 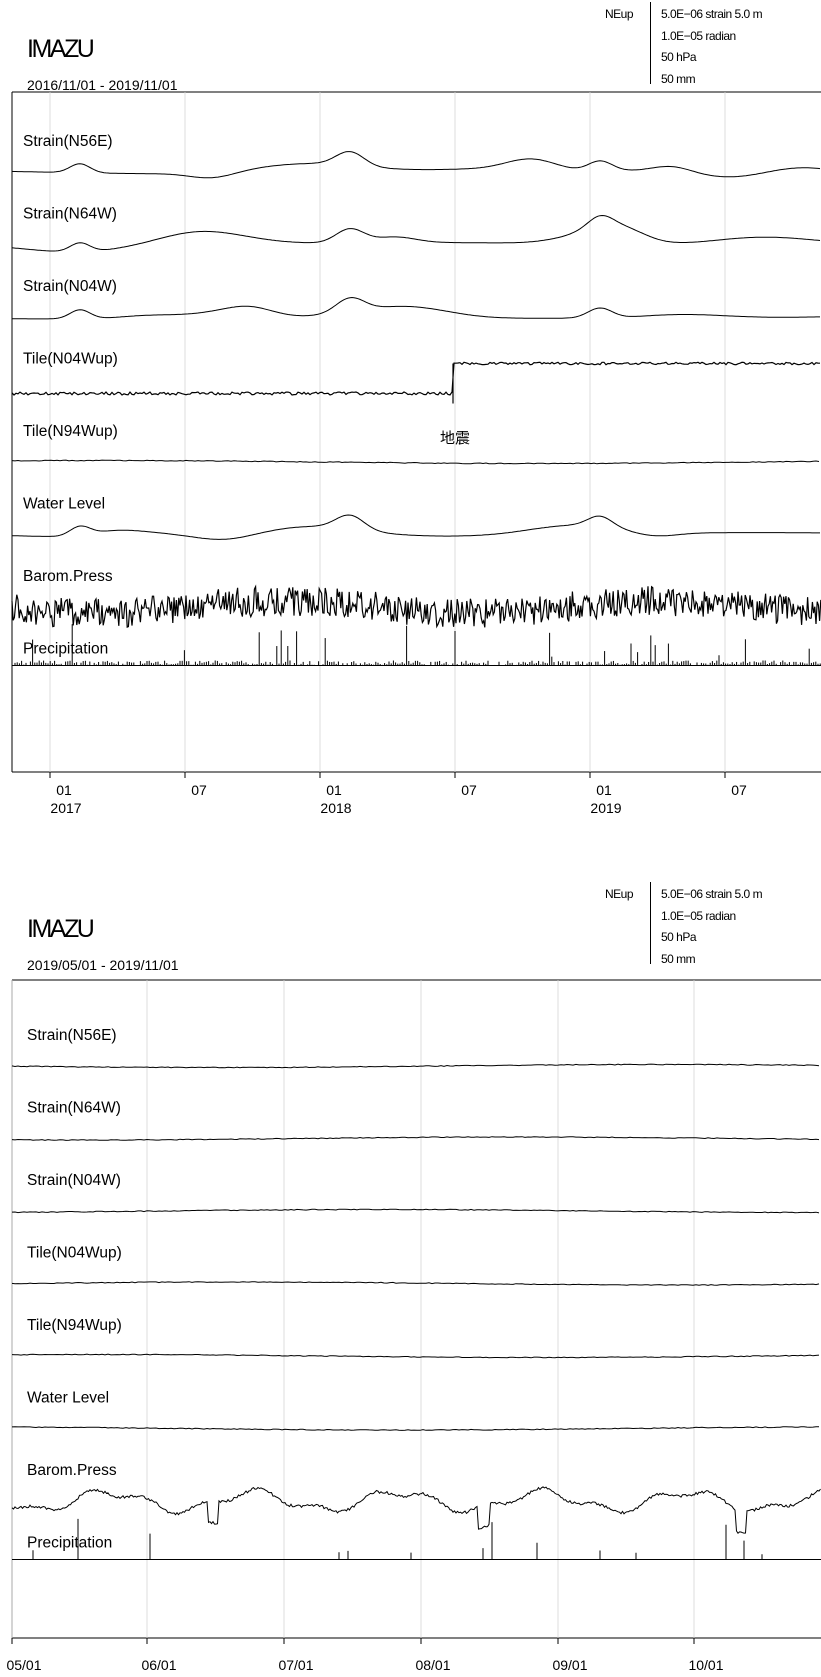 What do you see at coordinates (158, 1665) in the screenshot?
I see `x-tick-label: 06/01` at bounding box center [158, 1665].